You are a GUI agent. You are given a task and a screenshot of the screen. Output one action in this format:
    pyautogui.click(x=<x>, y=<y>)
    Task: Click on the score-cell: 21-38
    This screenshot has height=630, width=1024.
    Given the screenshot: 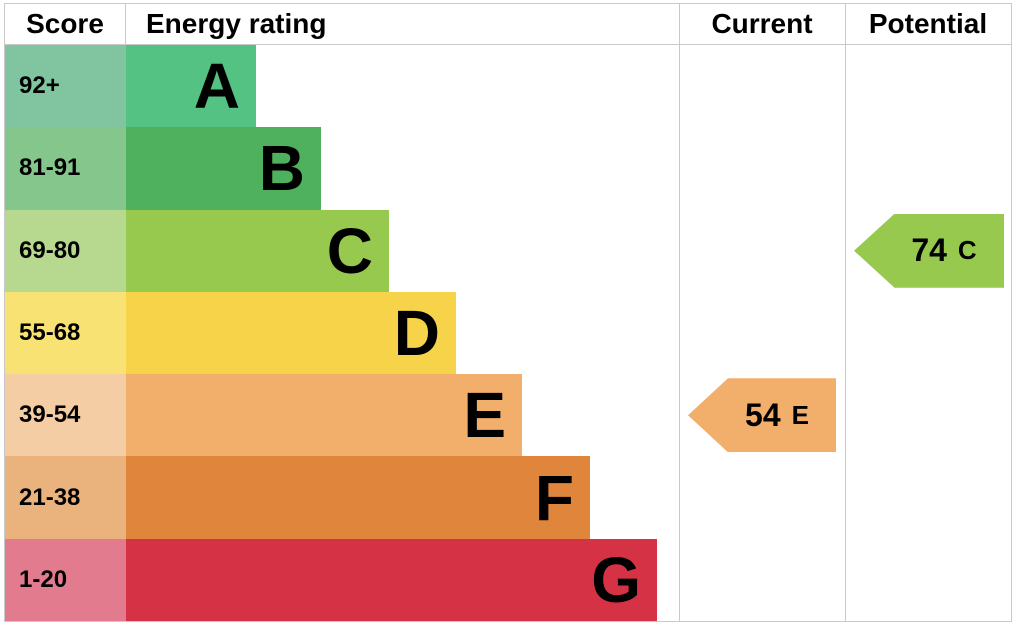 What is the action you would take?
    pyautogui.click(x=65, y=497)
    